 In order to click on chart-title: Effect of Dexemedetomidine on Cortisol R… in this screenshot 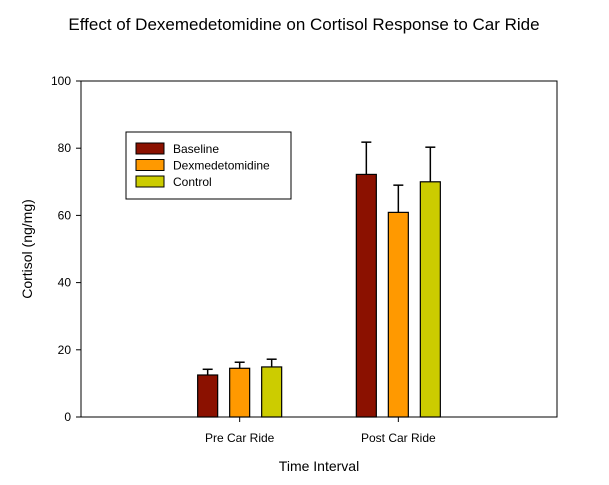, I will do `click(303, 24)`.